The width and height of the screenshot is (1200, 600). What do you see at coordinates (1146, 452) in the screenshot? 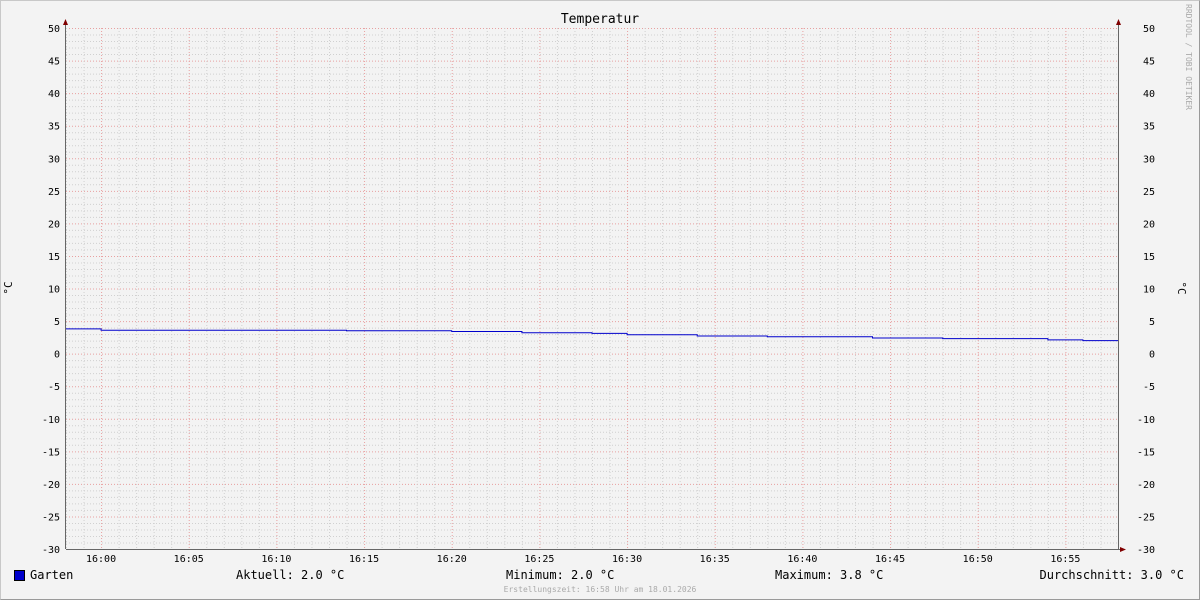
I see `y-tick-label-right: -15` at bounding box center [1146, 452].